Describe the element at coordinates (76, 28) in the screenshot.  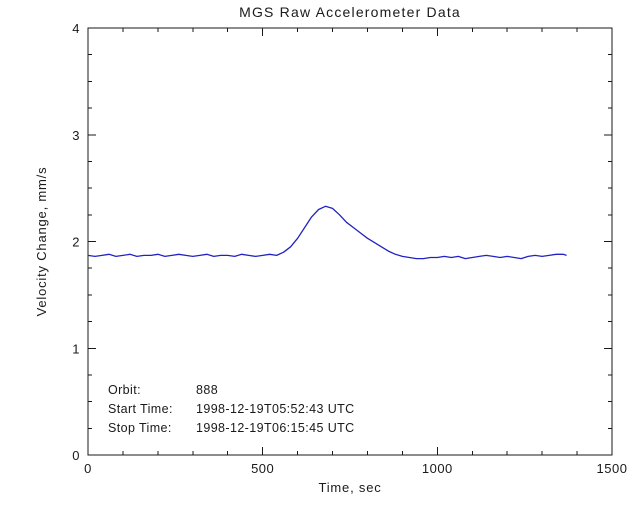
I see `y-tick-label: 4` at that location.